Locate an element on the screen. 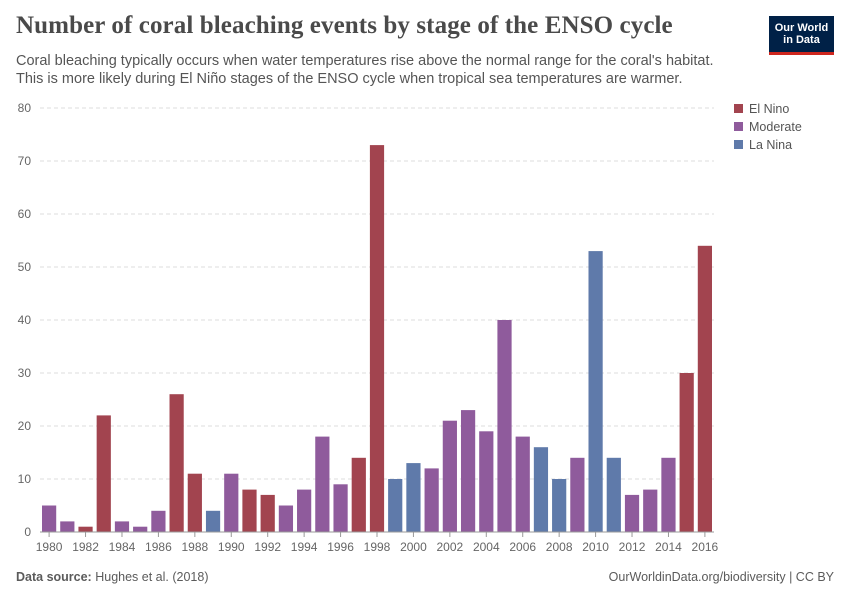 The height and width of the screenshot is (600, 850). bar-1995 is located at coordinates (322, 484).